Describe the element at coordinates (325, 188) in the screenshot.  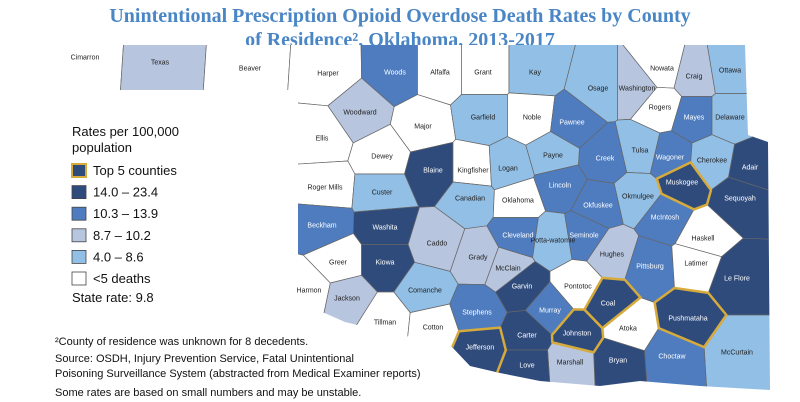
I see `county-label: Roger Mills` at that location.